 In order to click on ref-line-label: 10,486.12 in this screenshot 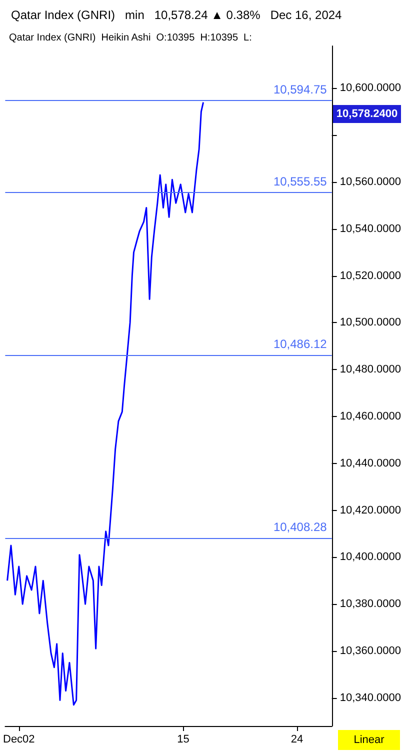, I will do `click(300, 344)`.